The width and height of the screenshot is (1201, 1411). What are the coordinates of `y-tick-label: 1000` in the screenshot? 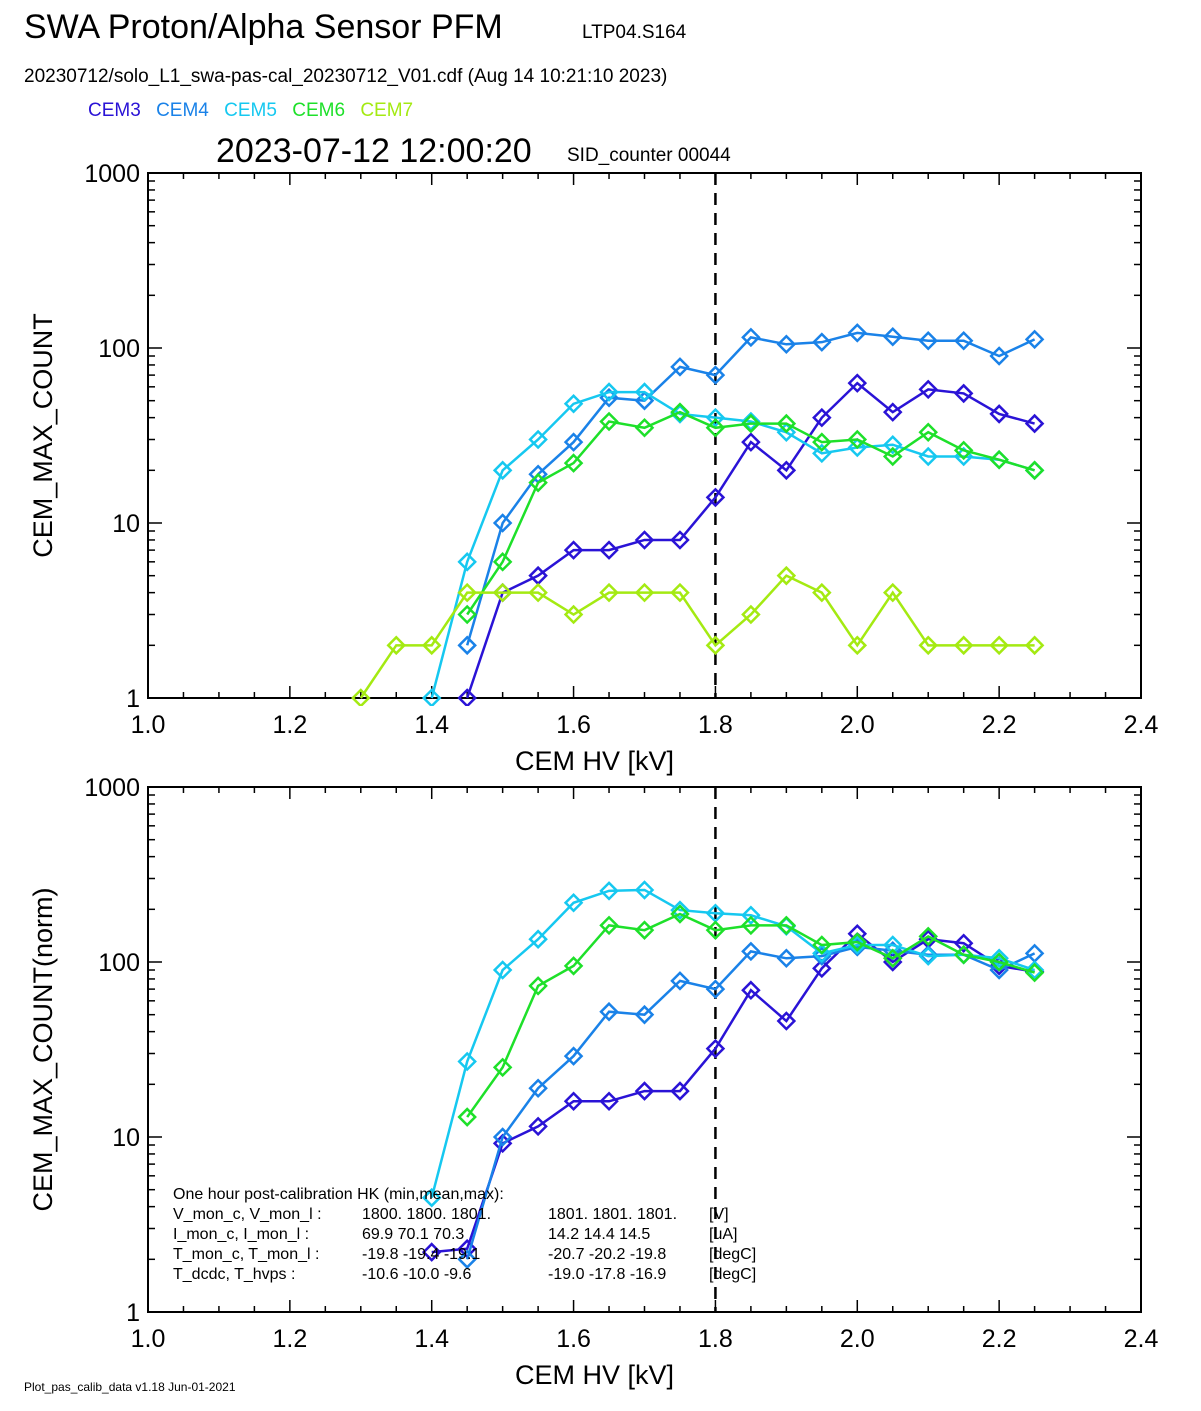 It's located at (112, 174).